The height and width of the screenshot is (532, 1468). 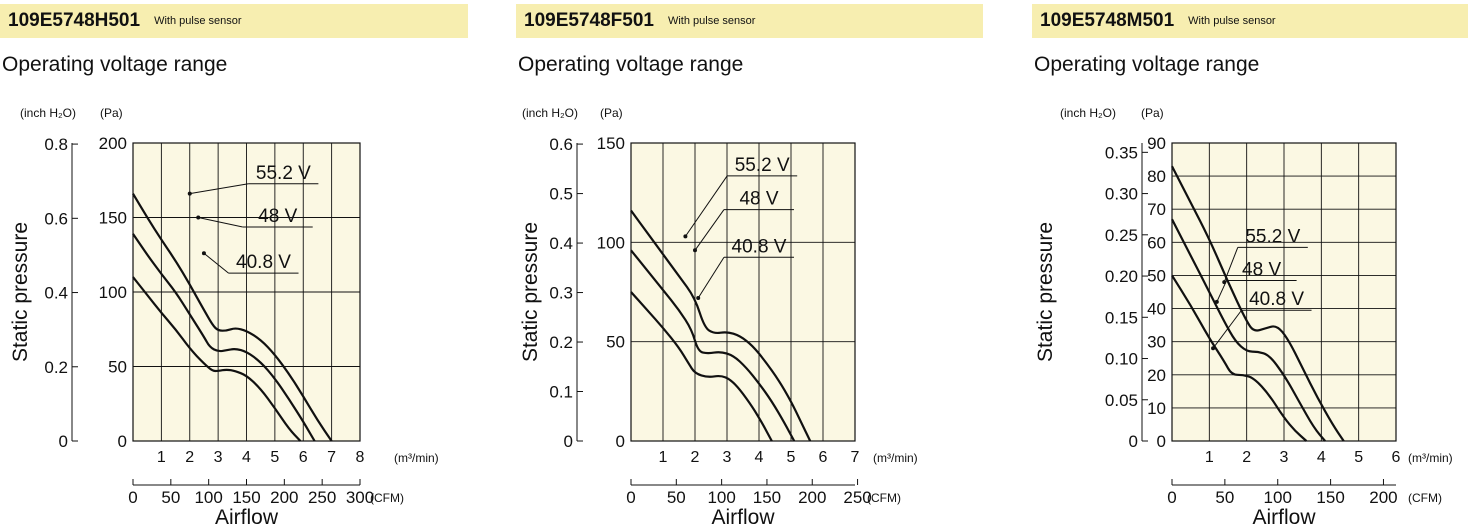 I want to click on model-number: 109E5748H501, so click(x=74, y=20).